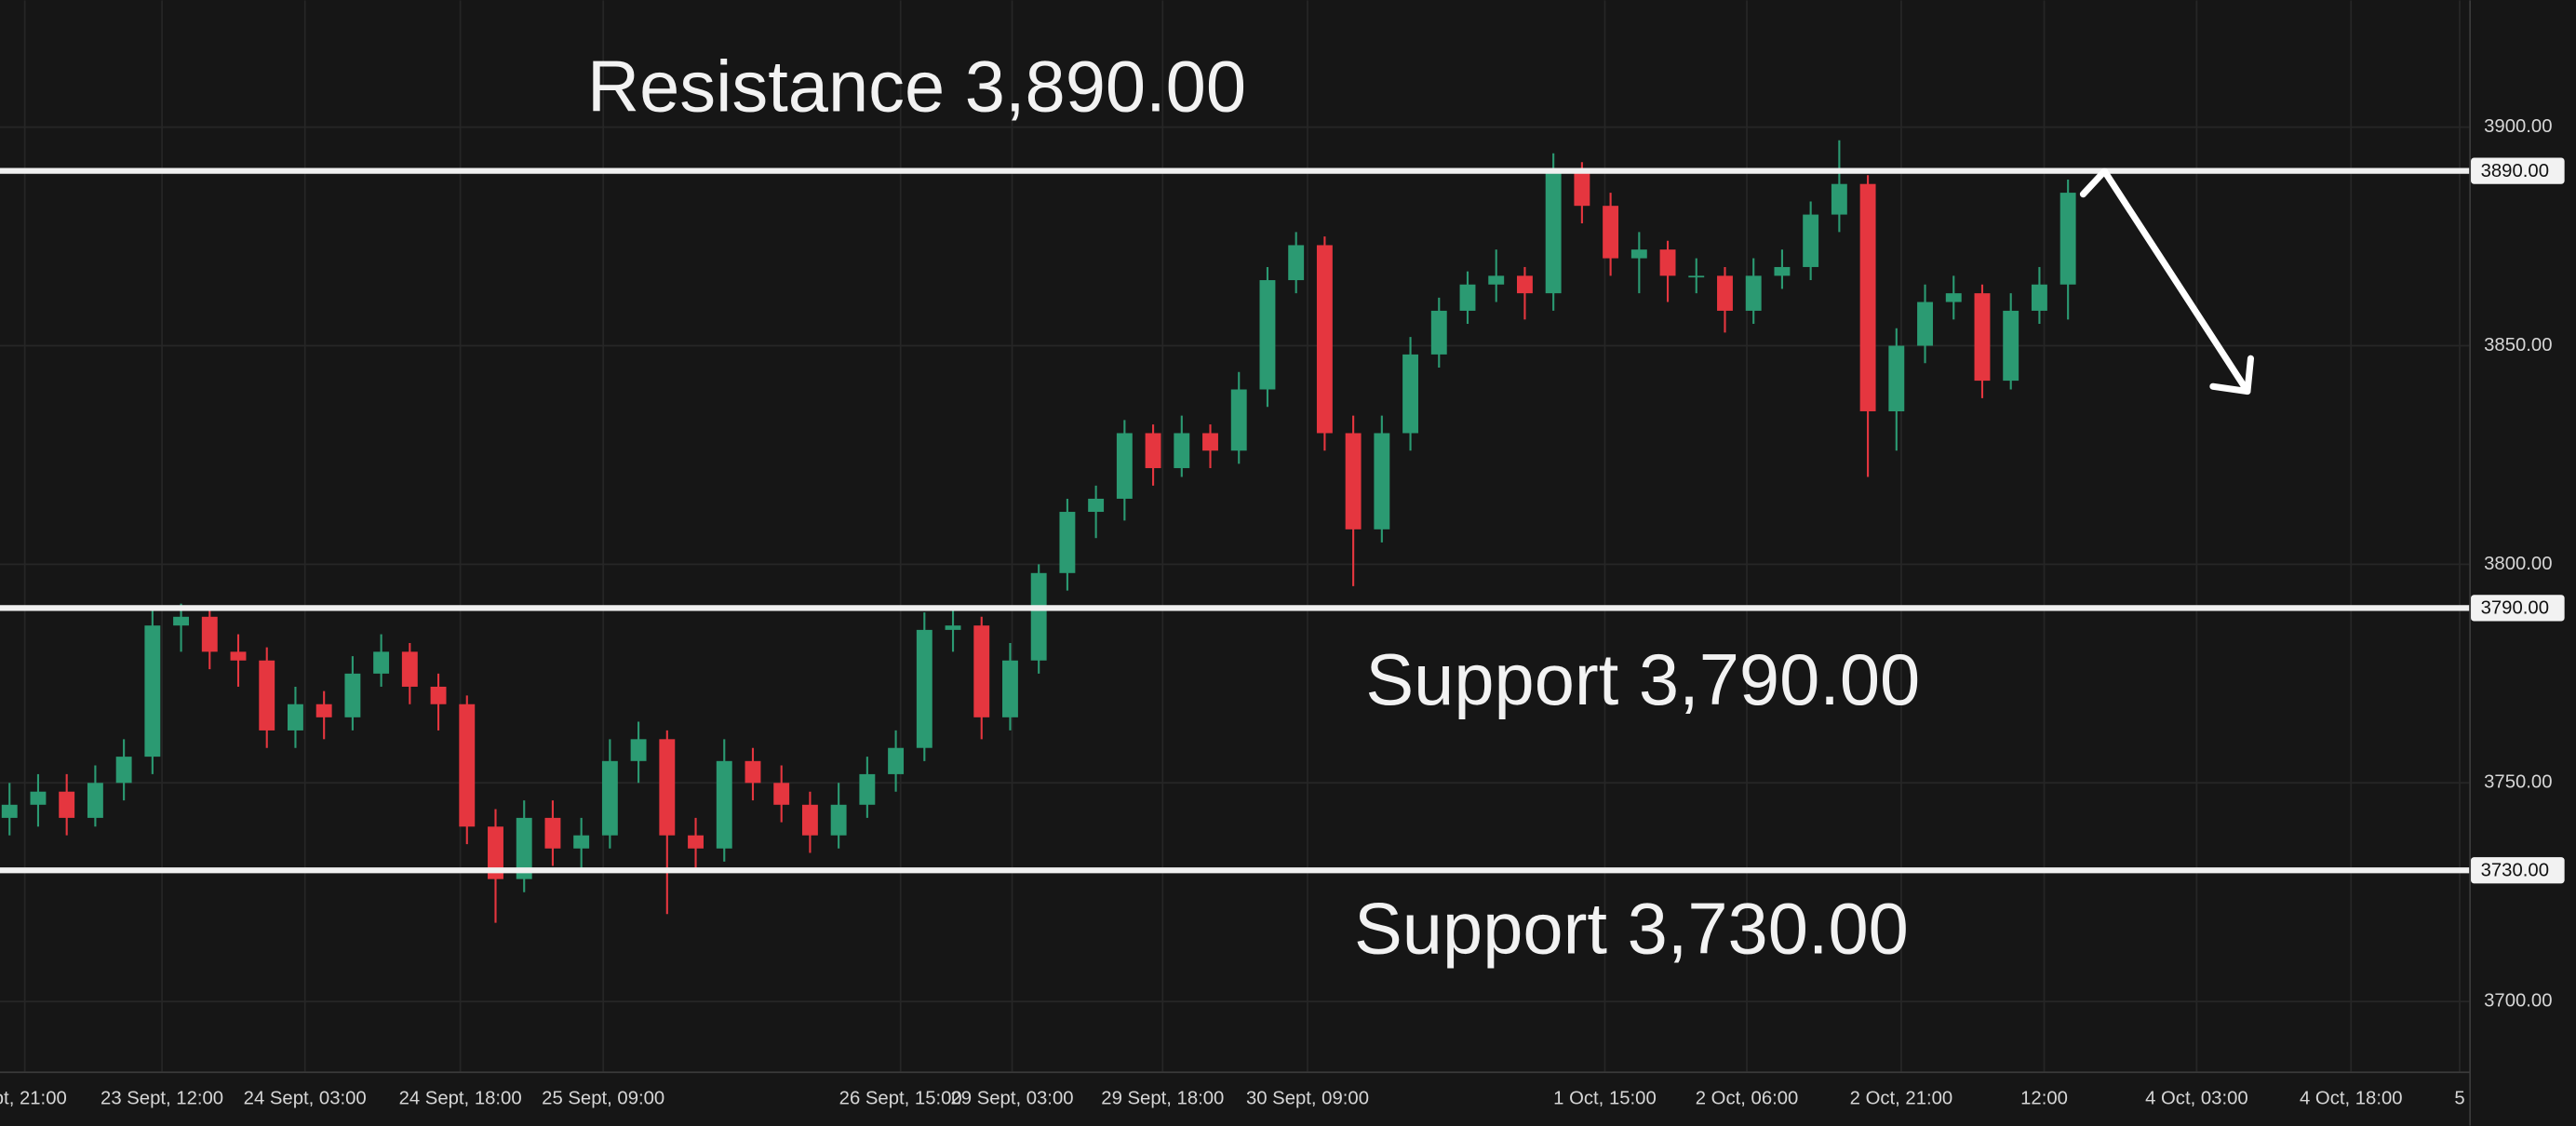  Describe the element at coordinates (2044, 1099) in the screenshot. I see `x-tick-label: 12:00` at that location.